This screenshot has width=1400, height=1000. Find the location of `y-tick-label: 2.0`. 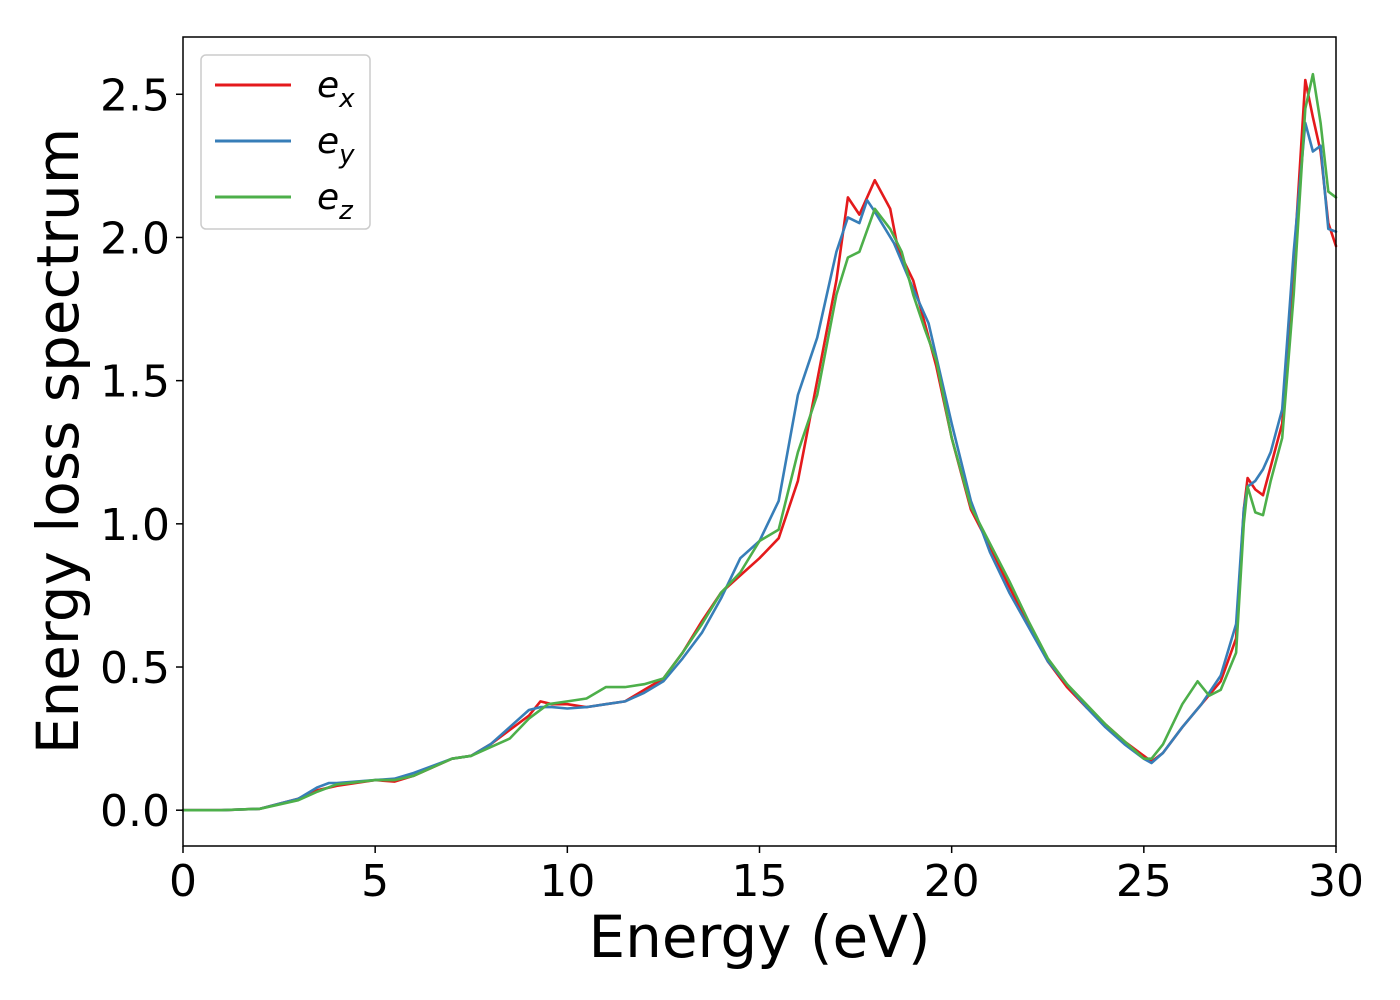

y-tick-label: 2.0 is located at coordinates (135, 238).